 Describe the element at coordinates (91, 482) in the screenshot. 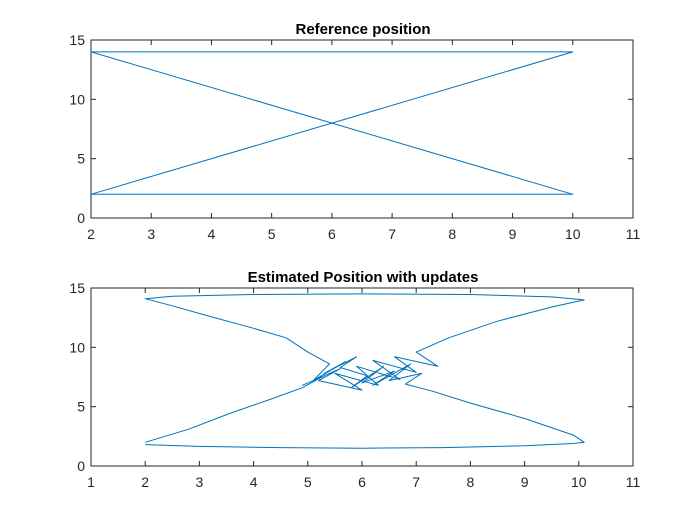

I see `x-tick-label: 1` at that location.